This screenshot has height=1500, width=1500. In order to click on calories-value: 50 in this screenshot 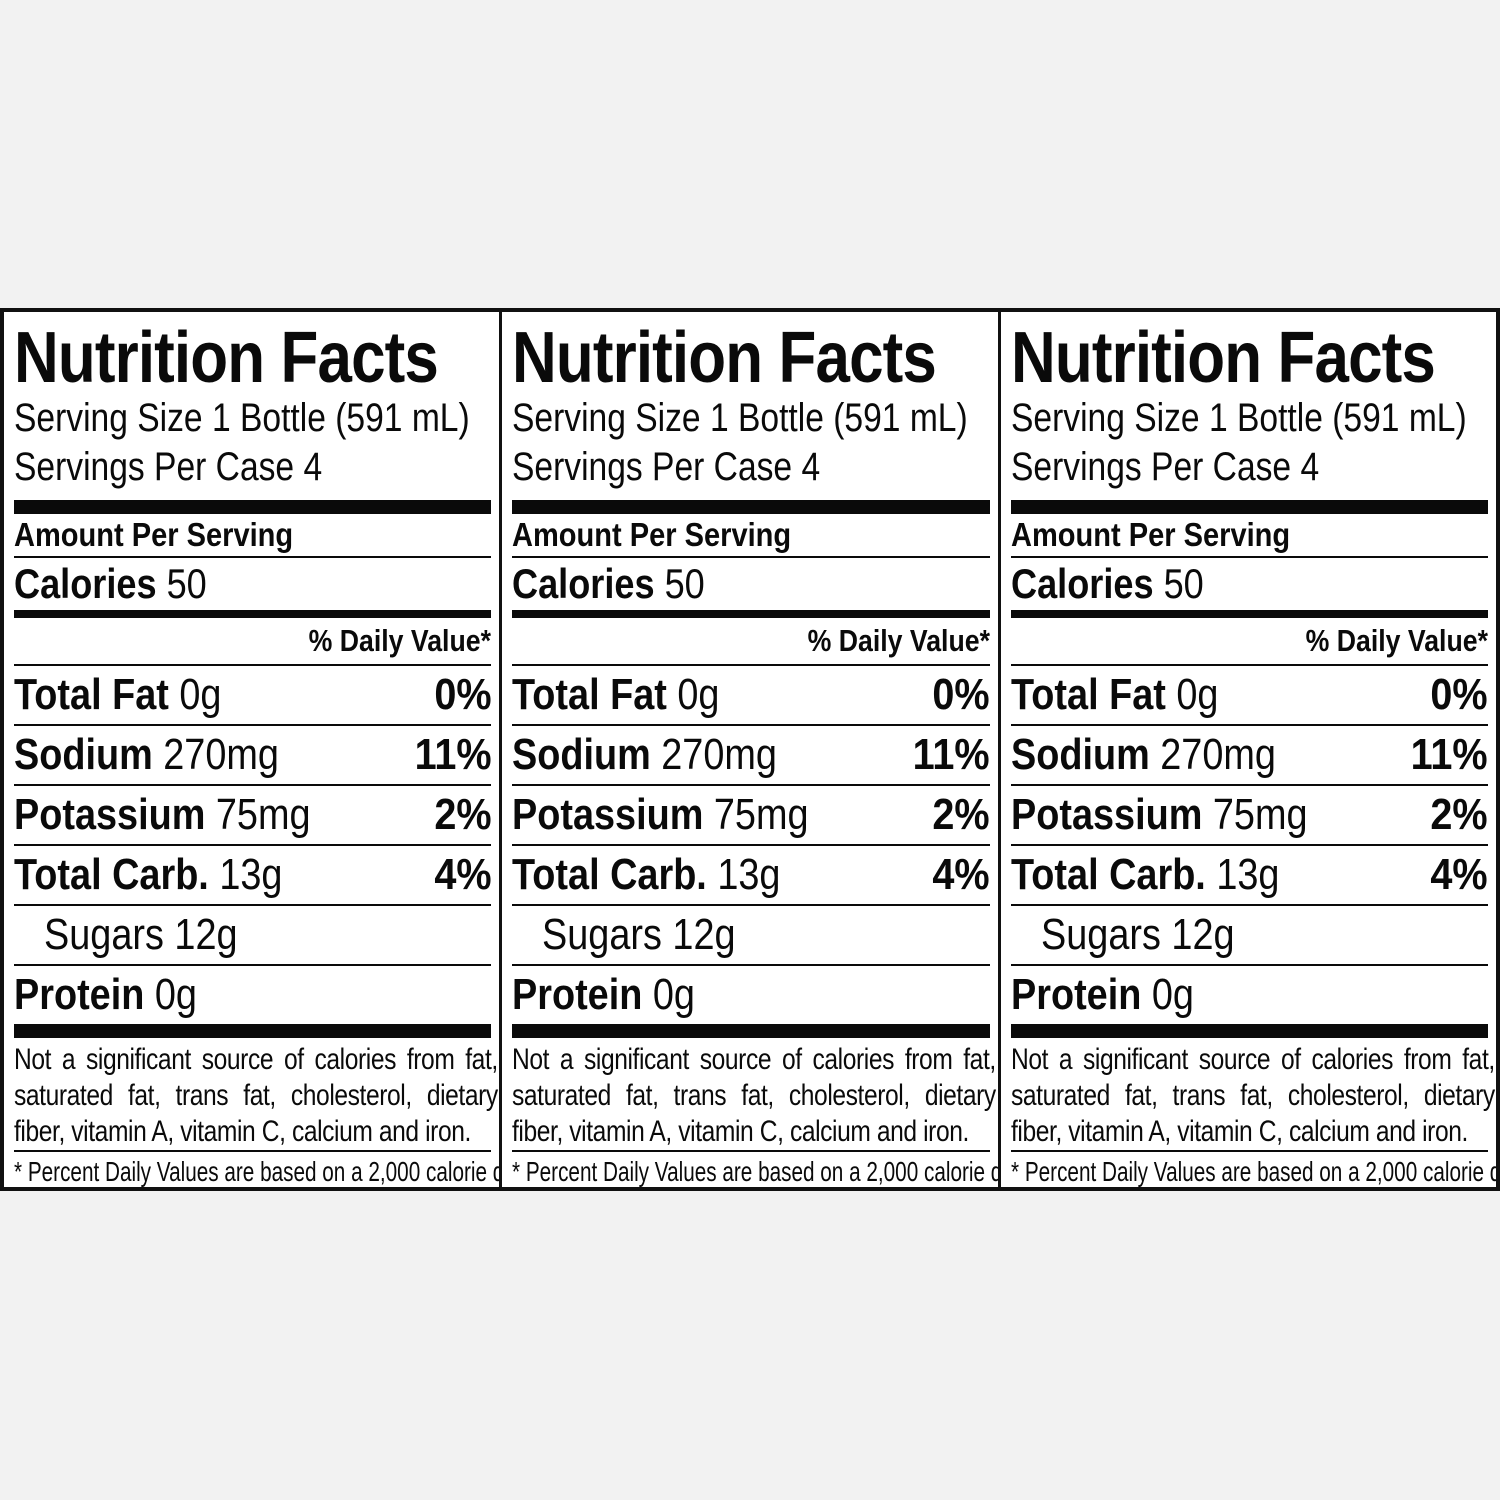, I will do `click(186, 583)`.